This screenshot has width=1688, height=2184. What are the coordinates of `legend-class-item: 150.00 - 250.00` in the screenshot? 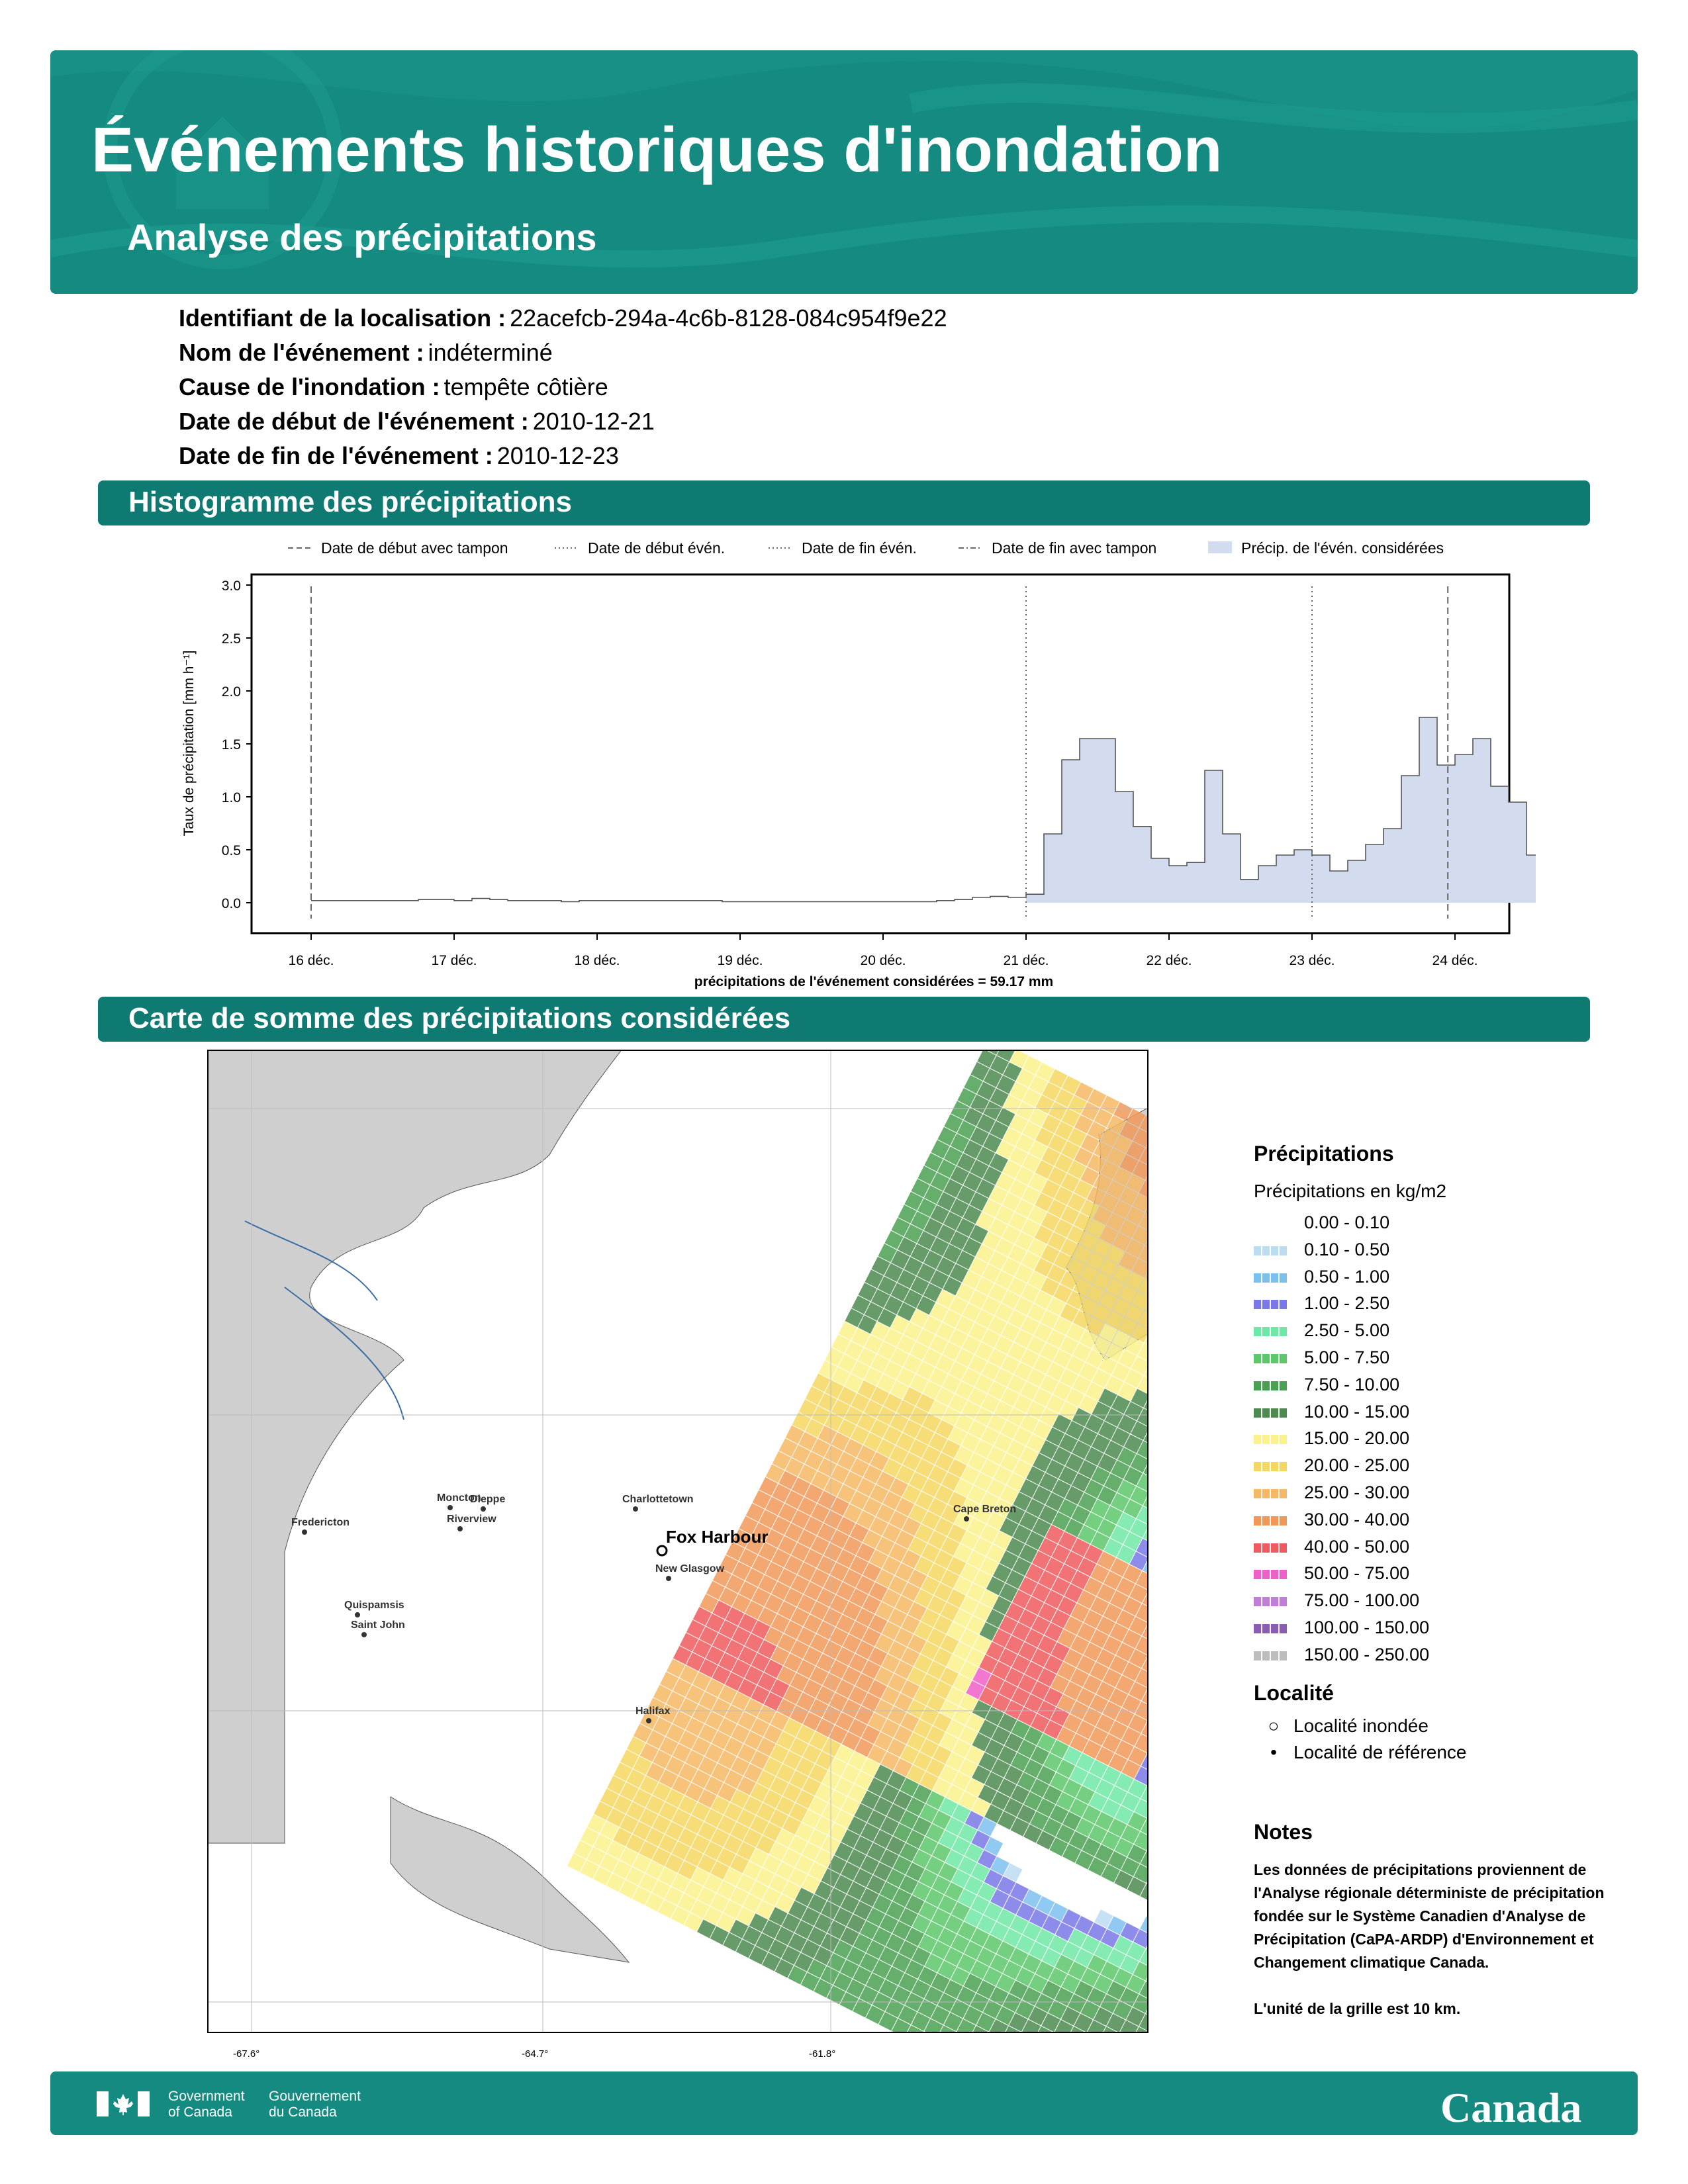 It's located at (1439, 1658).